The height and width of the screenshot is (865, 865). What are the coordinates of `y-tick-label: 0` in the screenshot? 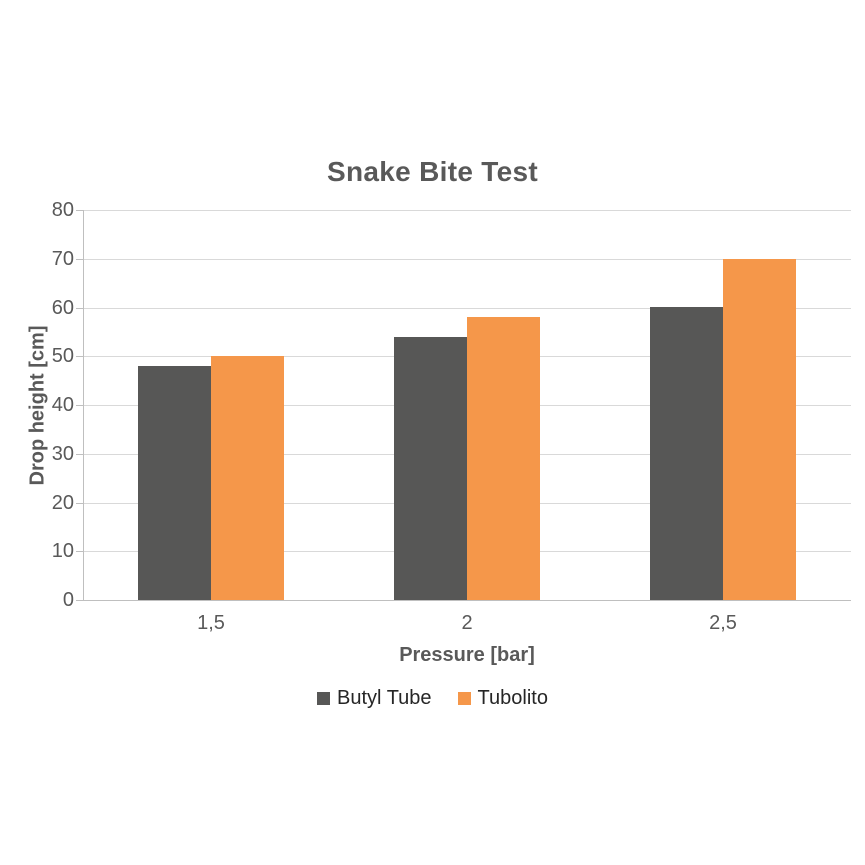 It's located at (68, 600).